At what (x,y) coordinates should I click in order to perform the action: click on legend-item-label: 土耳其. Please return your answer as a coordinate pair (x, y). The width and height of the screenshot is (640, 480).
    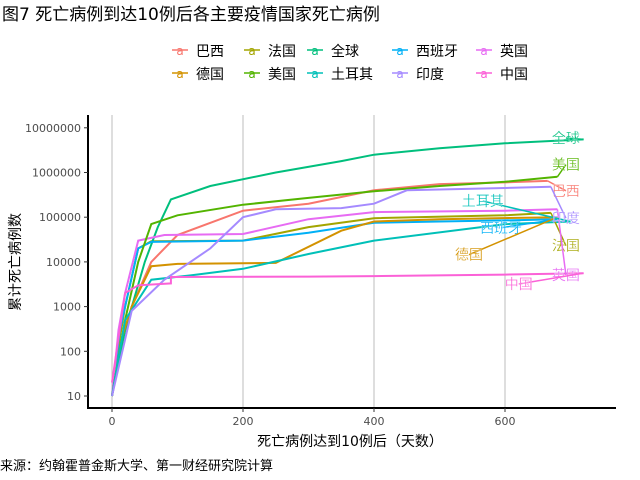
    Looking at the image, I should click on (352, 75).